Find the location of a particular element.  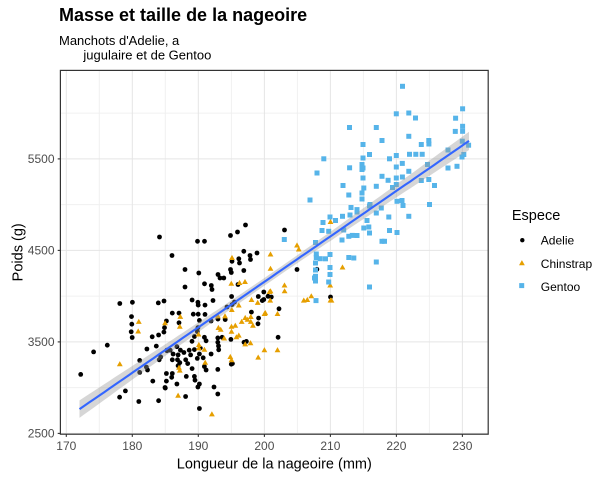

svg-text: 200 is located at coordinates (264, 446).